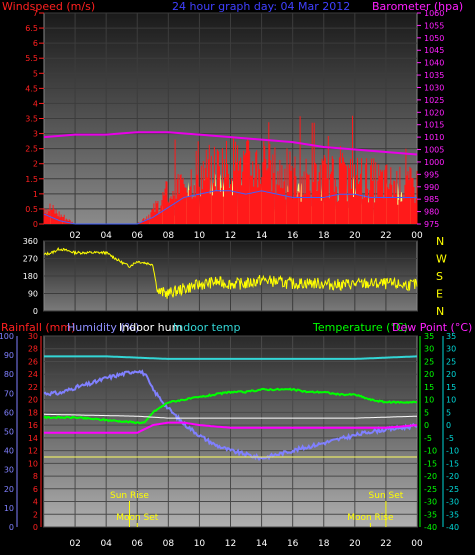  I want to click on temperature-tick-label: -35, so click(430, 514).